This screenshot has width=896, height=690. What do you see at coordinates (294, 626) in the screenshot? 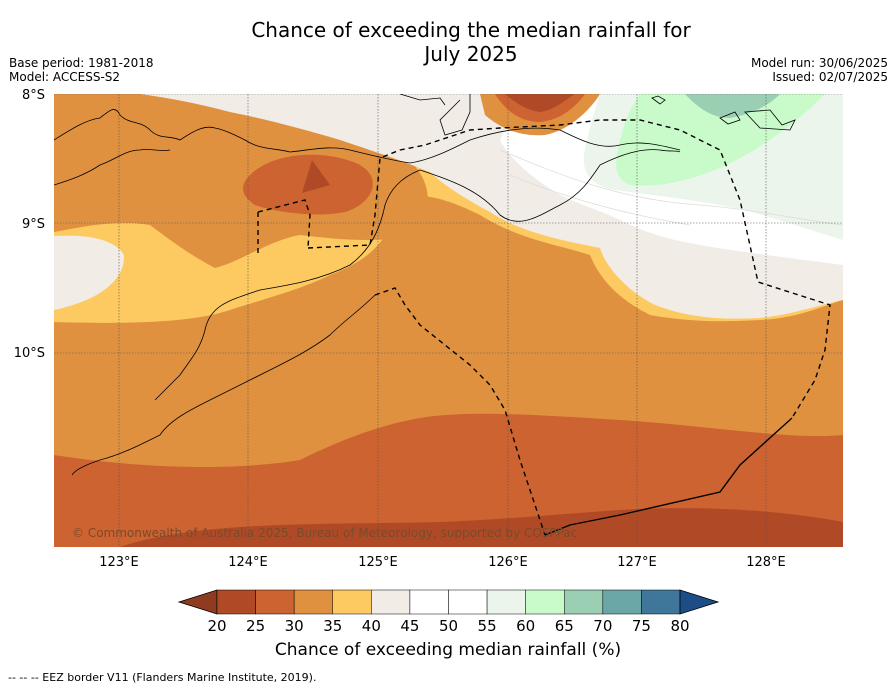
I see `colorbar-tick-label: 30` at bounding box center [294, 626].